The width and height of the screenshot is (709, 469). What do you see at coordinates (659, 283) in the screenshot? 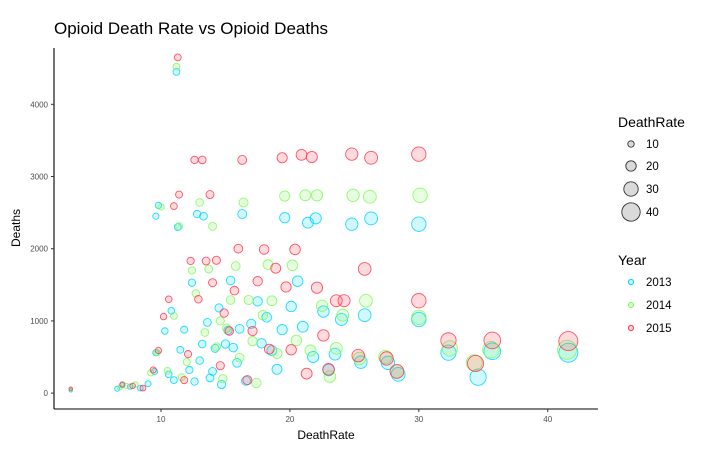
I see `year-legend-label-2013: 2013` at bounding box center [659, 283].